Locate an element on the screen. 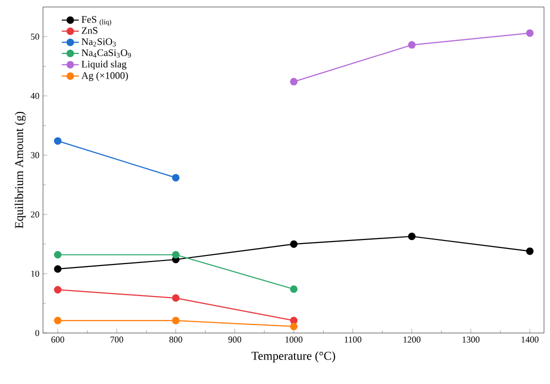  y-tick-label: 30 is located at coordinates (35, 155).